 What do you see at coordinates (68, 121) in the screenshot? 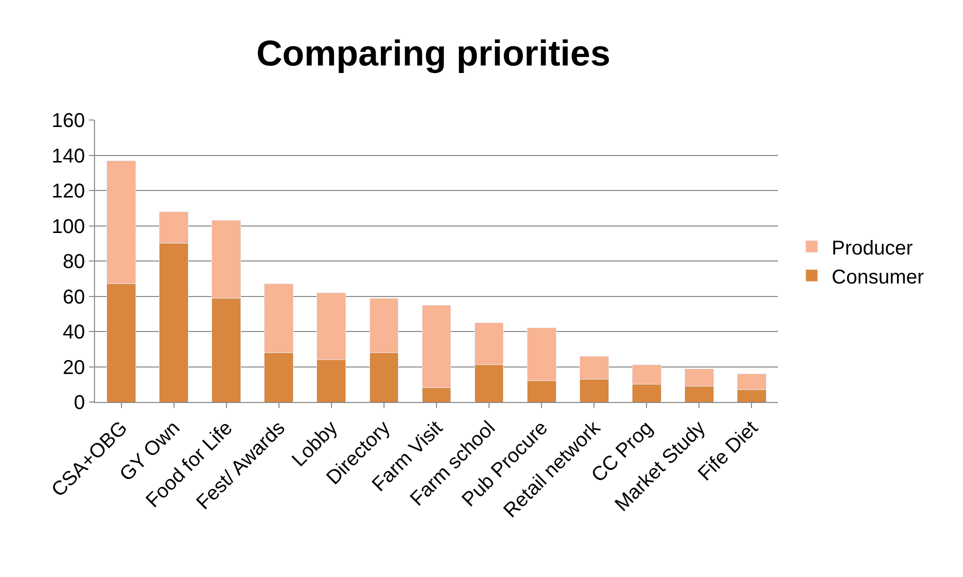
I see `y-tick-label: 160` at bounding box center [68, 121].